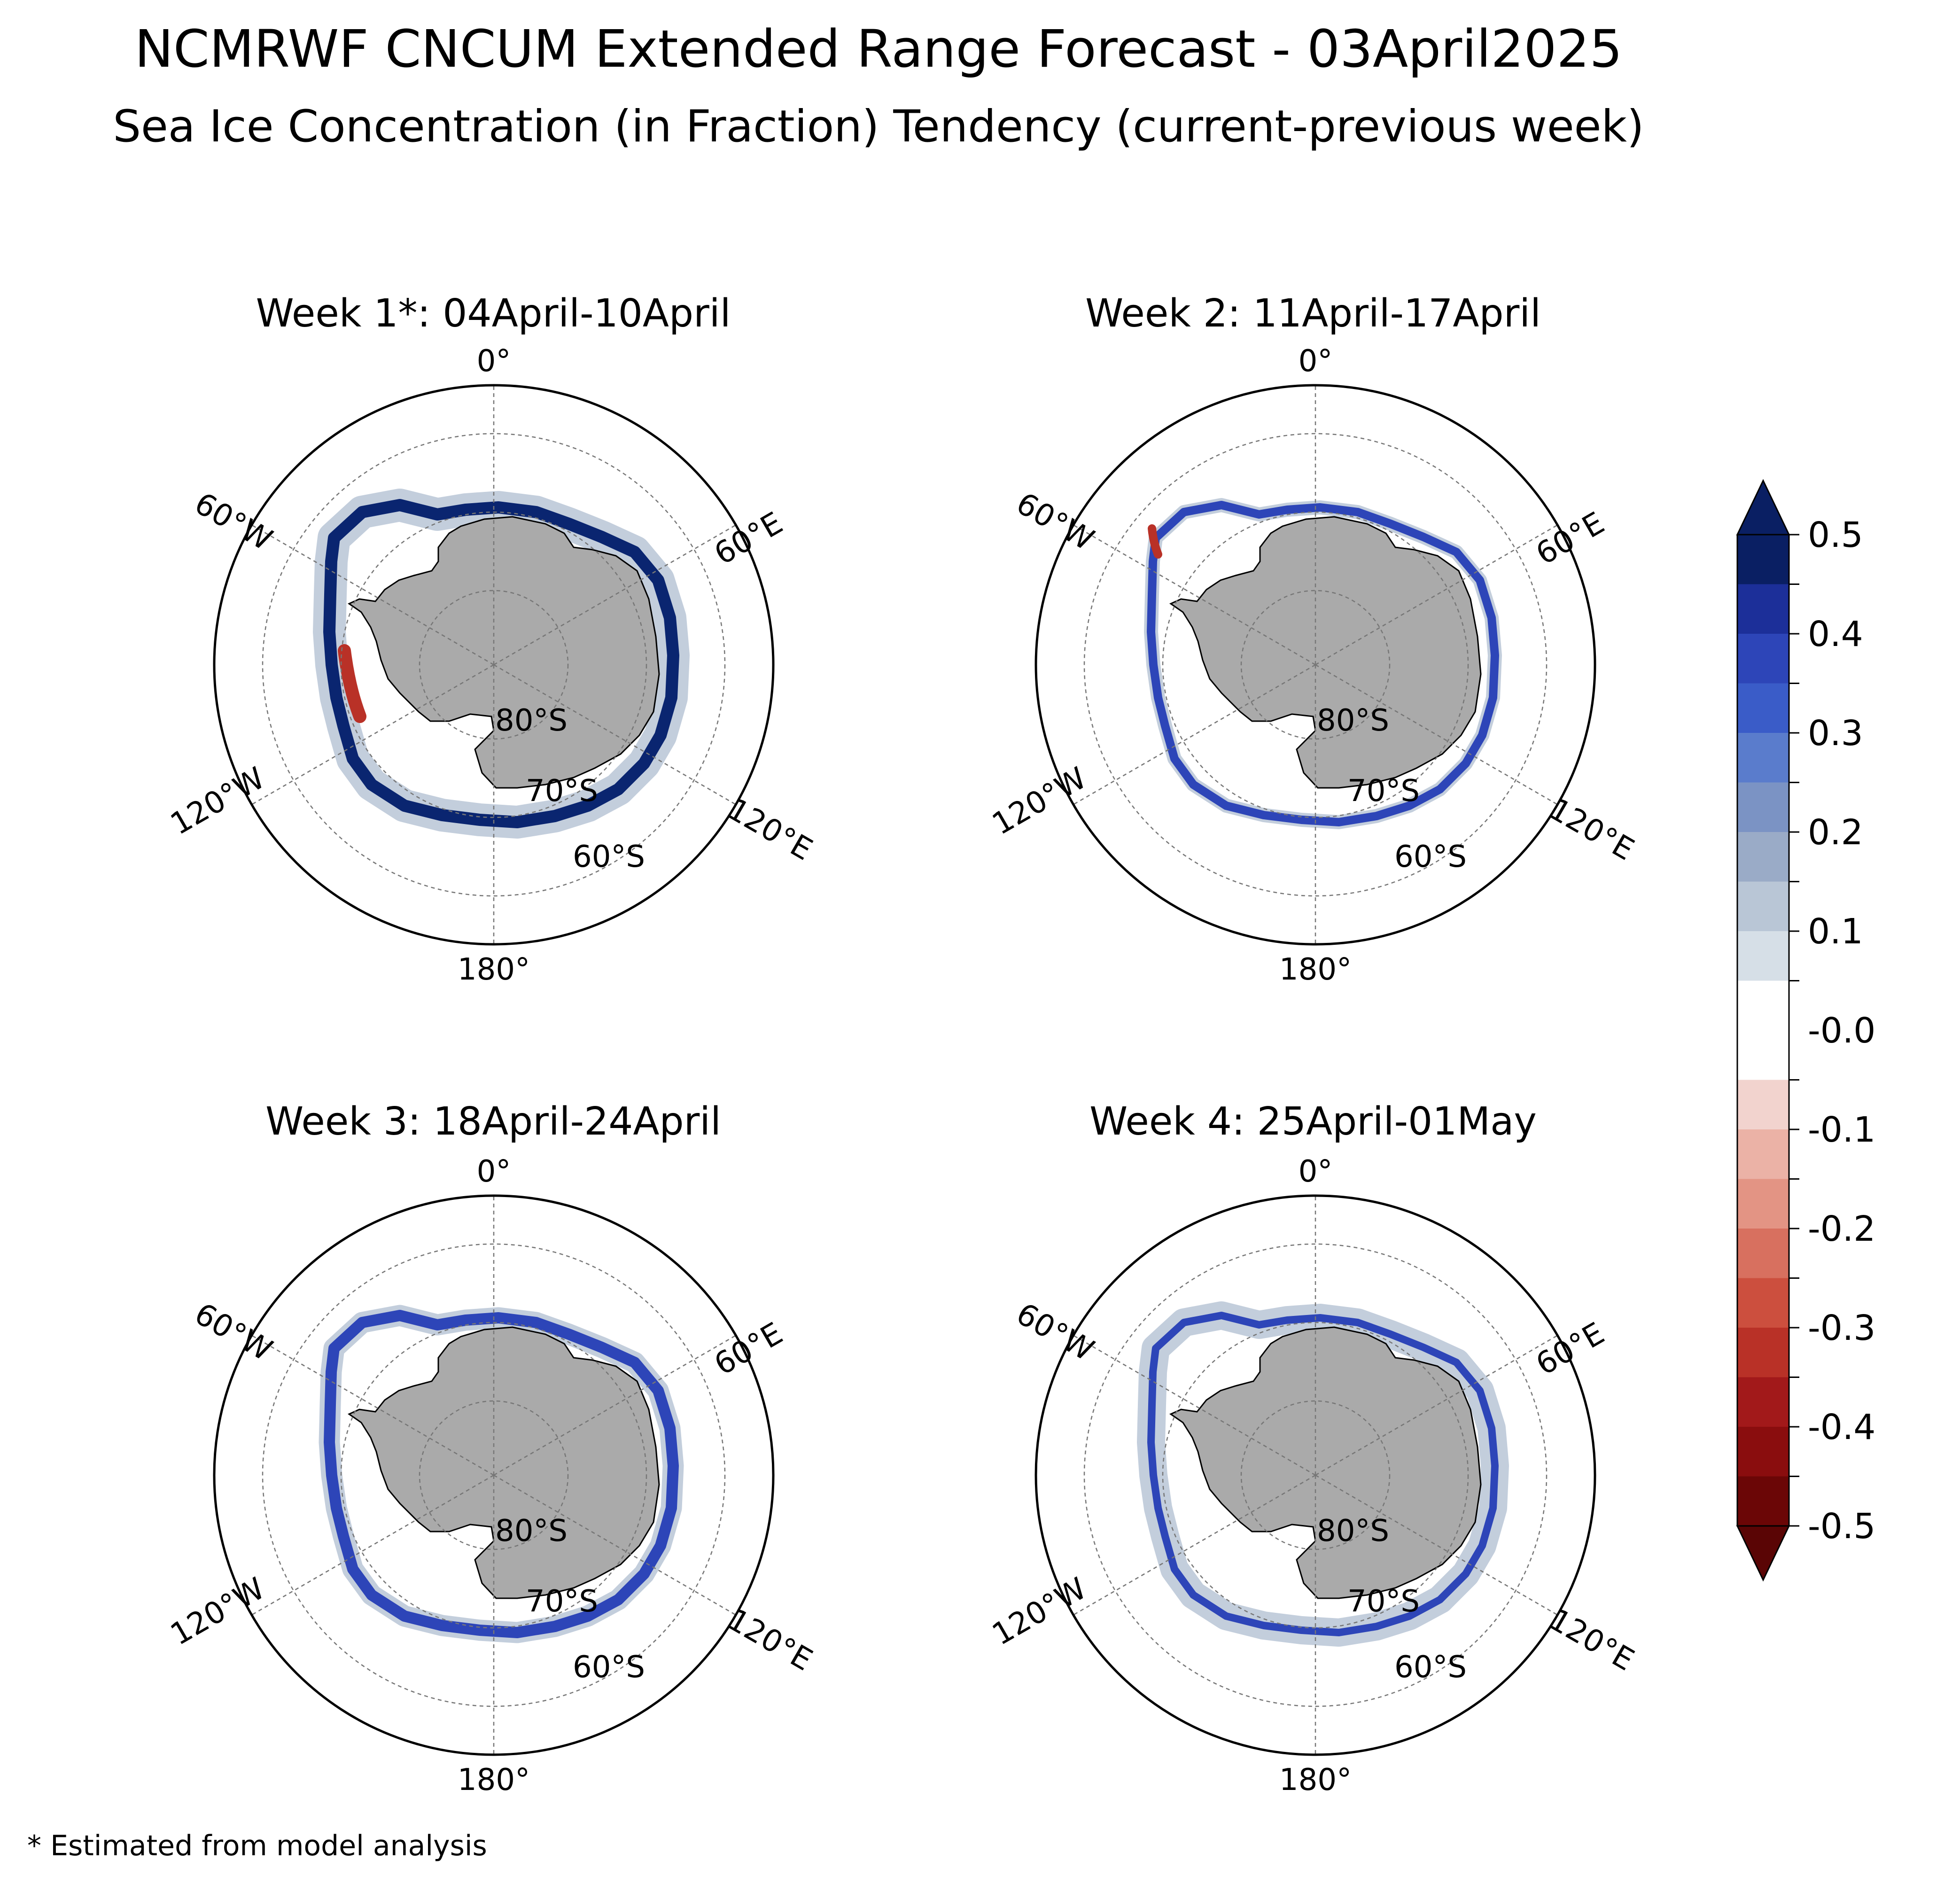 Image resolution: width=1960 pixels, height=1898 pixels. Describe the element at coordinates (1835, 634) in the screenshot. I see `colorbar-label: 0.4` at that location.